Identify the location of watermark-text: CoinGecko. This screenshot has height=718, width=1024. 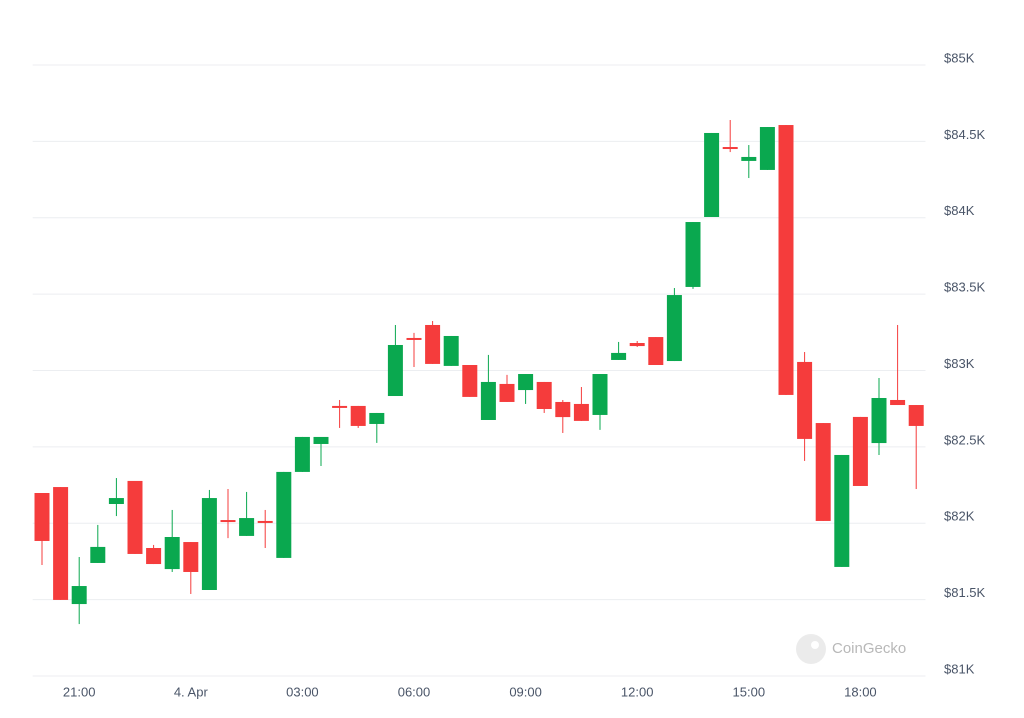
(869, 648).